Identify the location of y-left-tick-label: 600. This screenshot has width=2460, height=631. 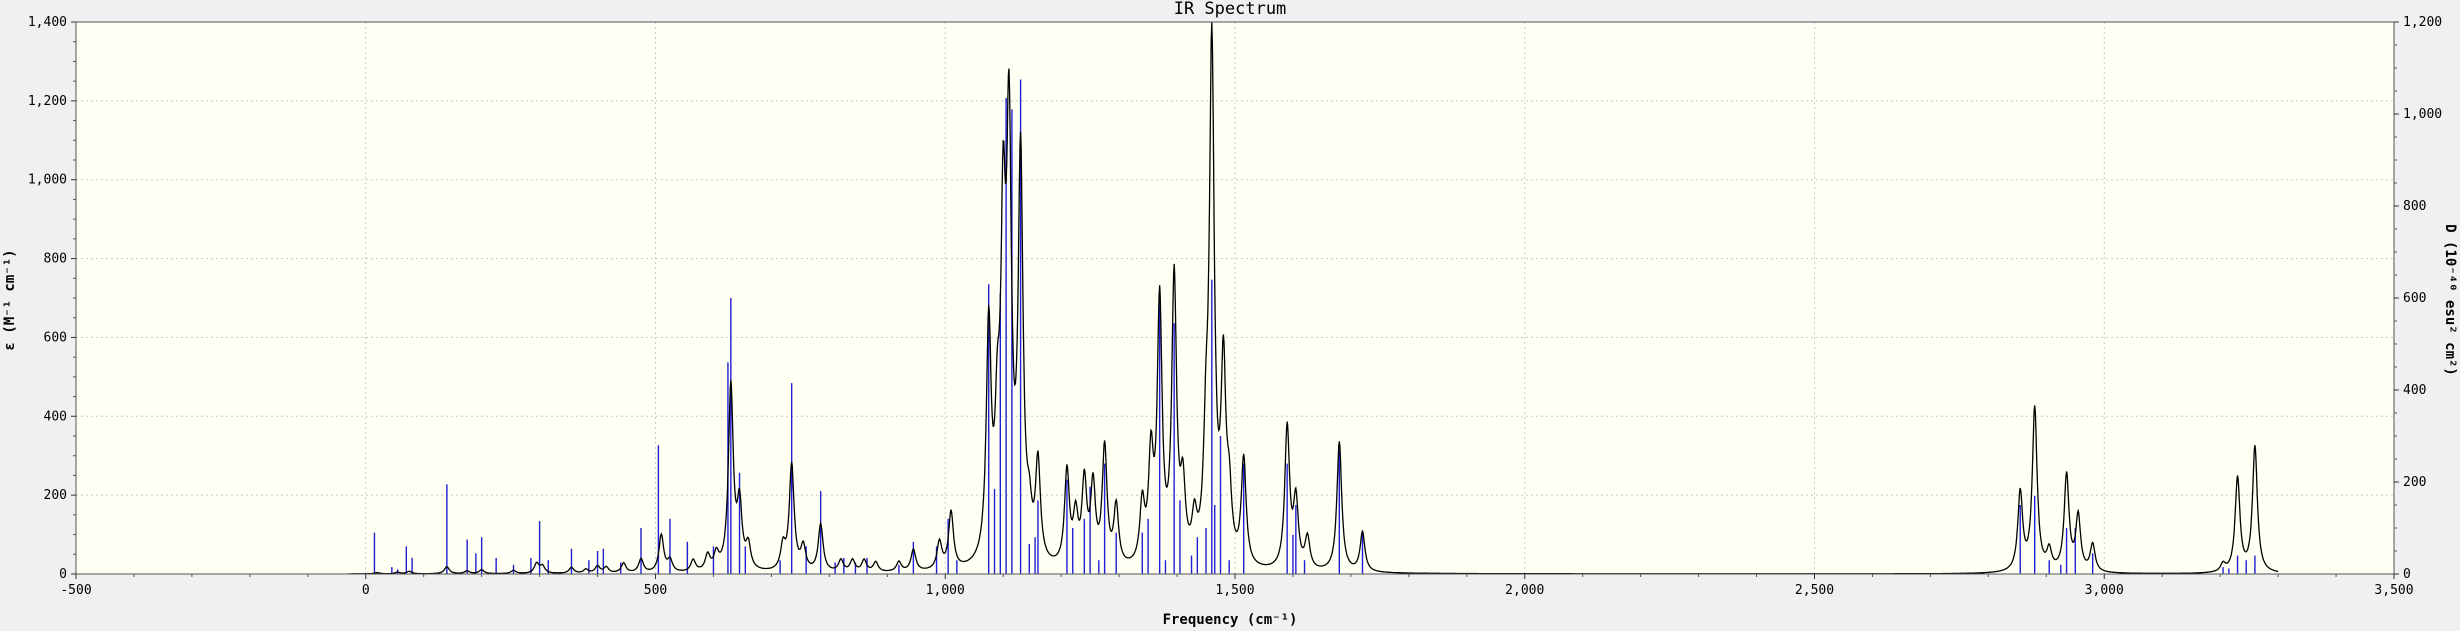
(55, 337).